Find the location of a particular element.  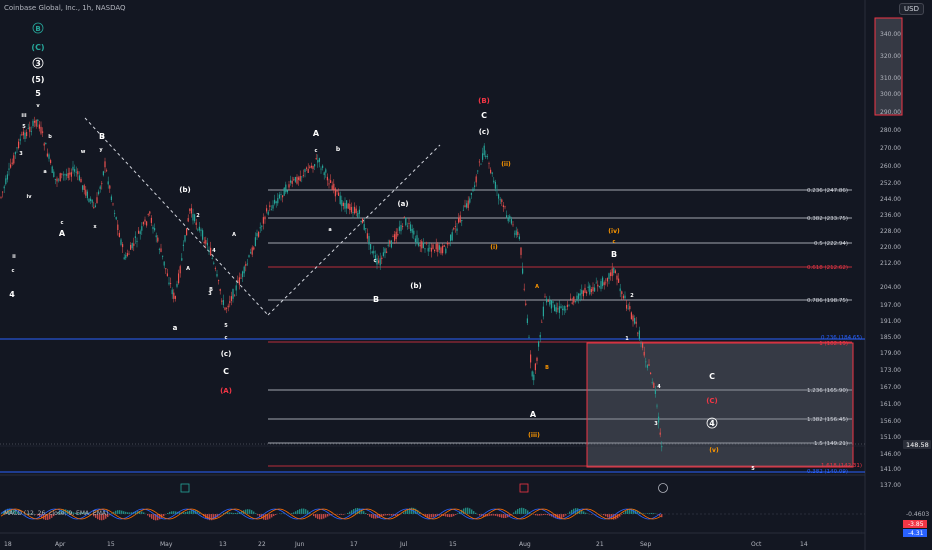

price-tick-label: 156.00 is located at coordinates (890, 421).